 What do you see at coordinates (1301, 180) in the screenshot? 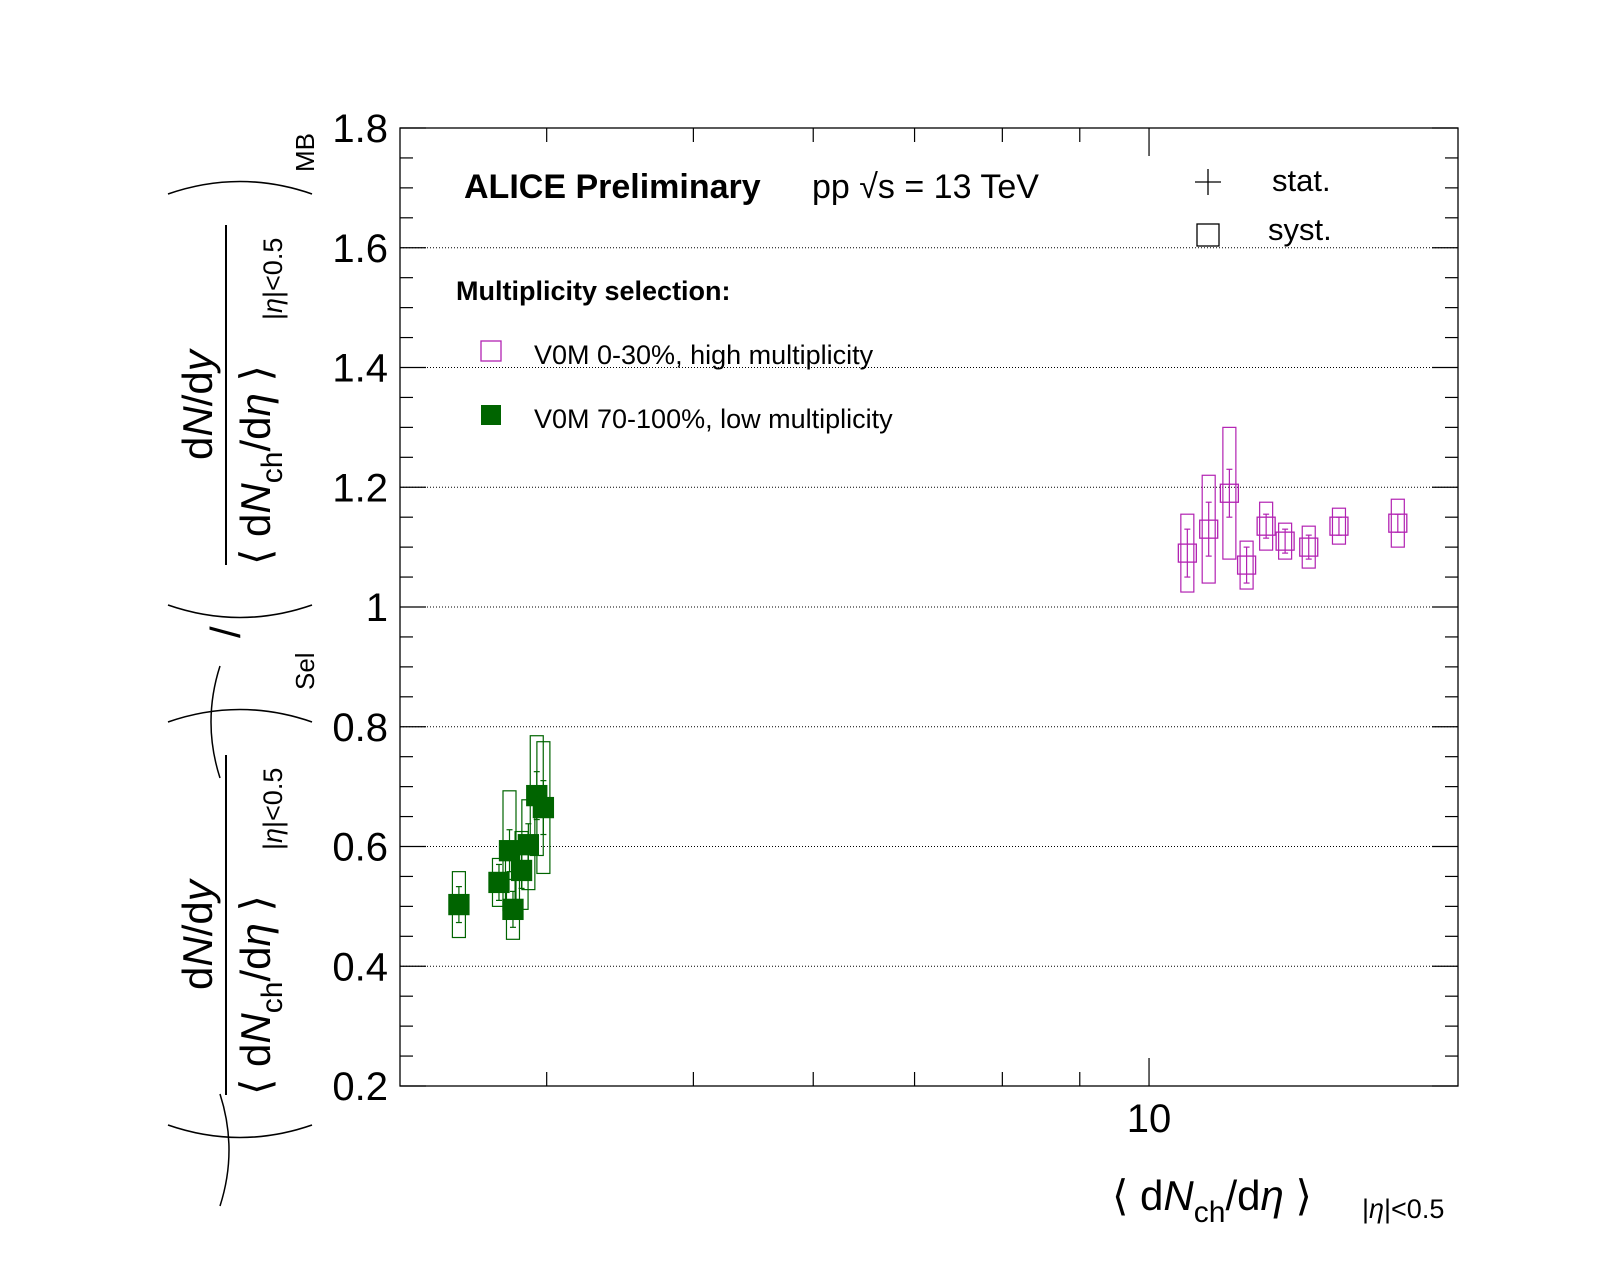
I see `stat-legend-label: stat.` at bounding box center [1301, 180].